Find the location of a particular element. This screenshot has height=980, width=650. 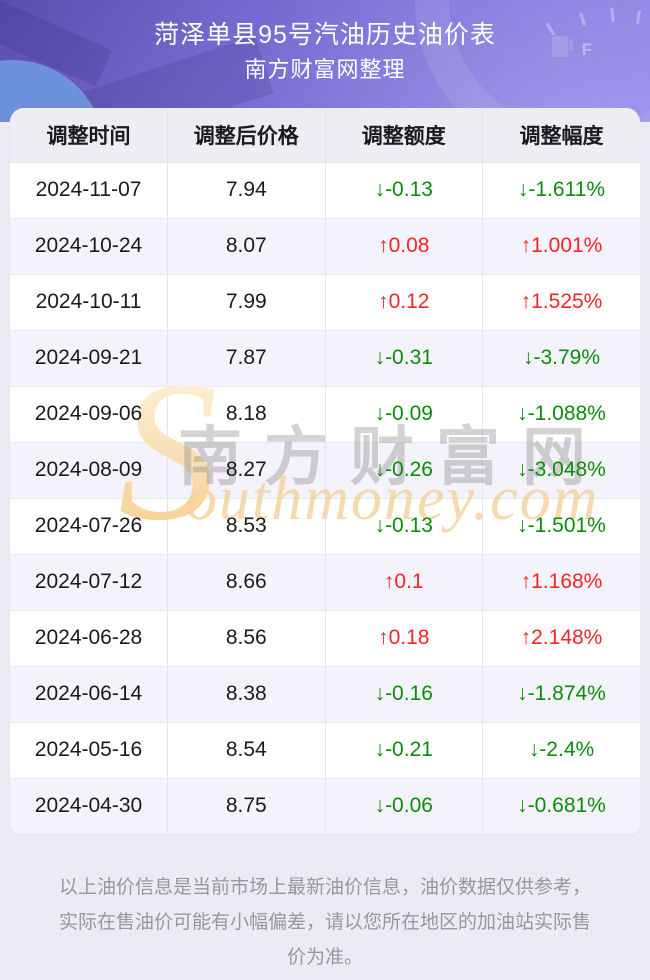

cell-change: ↑0.12 is located at coordinates (403, 302).